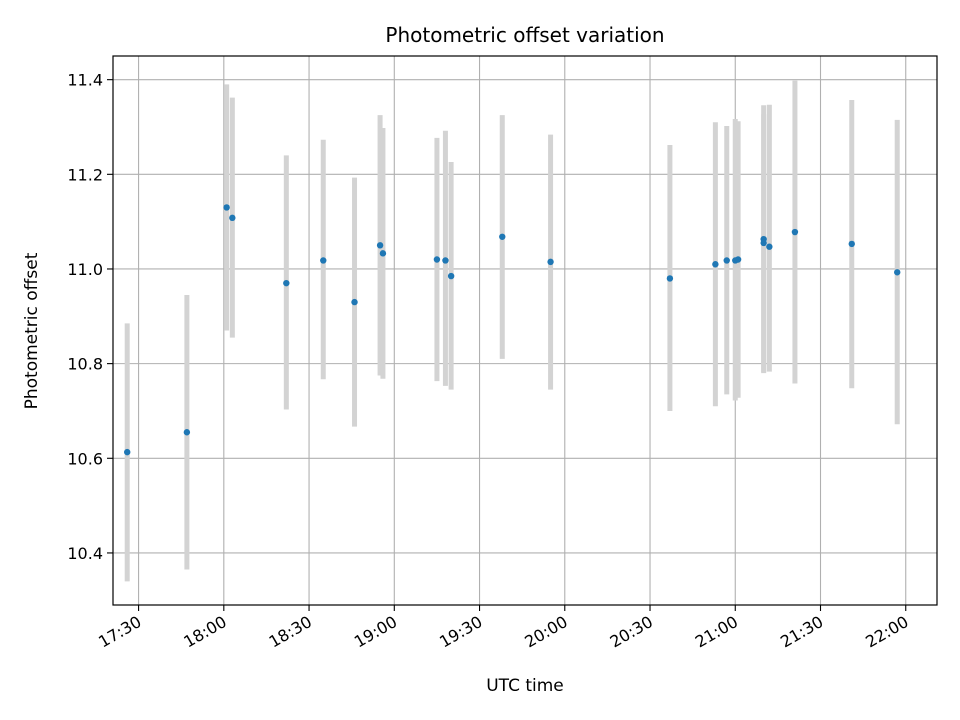  Describe the element at coordinates (85, 364) in the screenshot. I see `y-tick-label: 10.8` at that location.